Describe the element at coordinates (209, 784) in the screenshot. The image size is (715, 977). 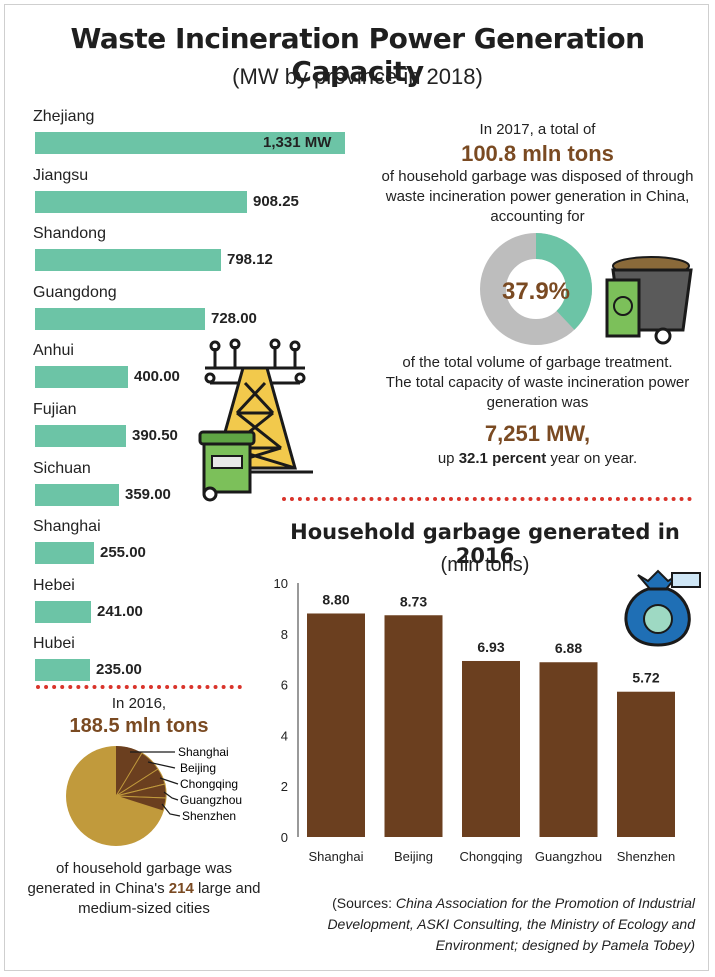
I see `pie-label-chongqing: Chongqing` at that location.